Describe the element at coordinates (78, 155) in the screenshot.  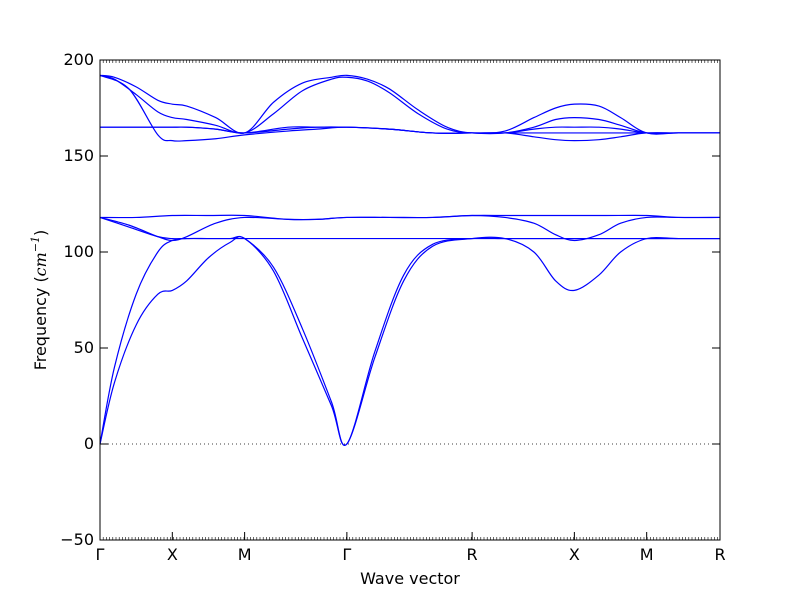
I see `y-tick-label: 150` at that location.